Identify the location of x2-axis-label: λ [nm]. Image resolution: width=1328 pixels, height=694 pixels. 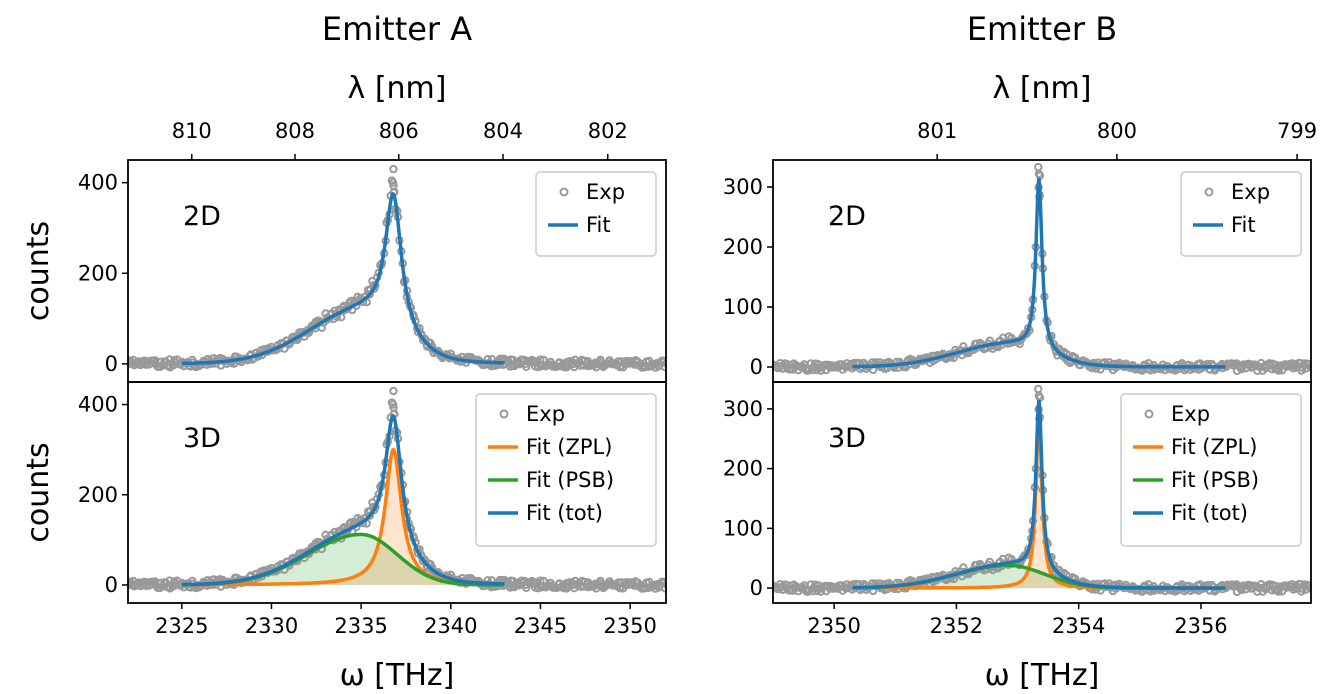
(397, 88).